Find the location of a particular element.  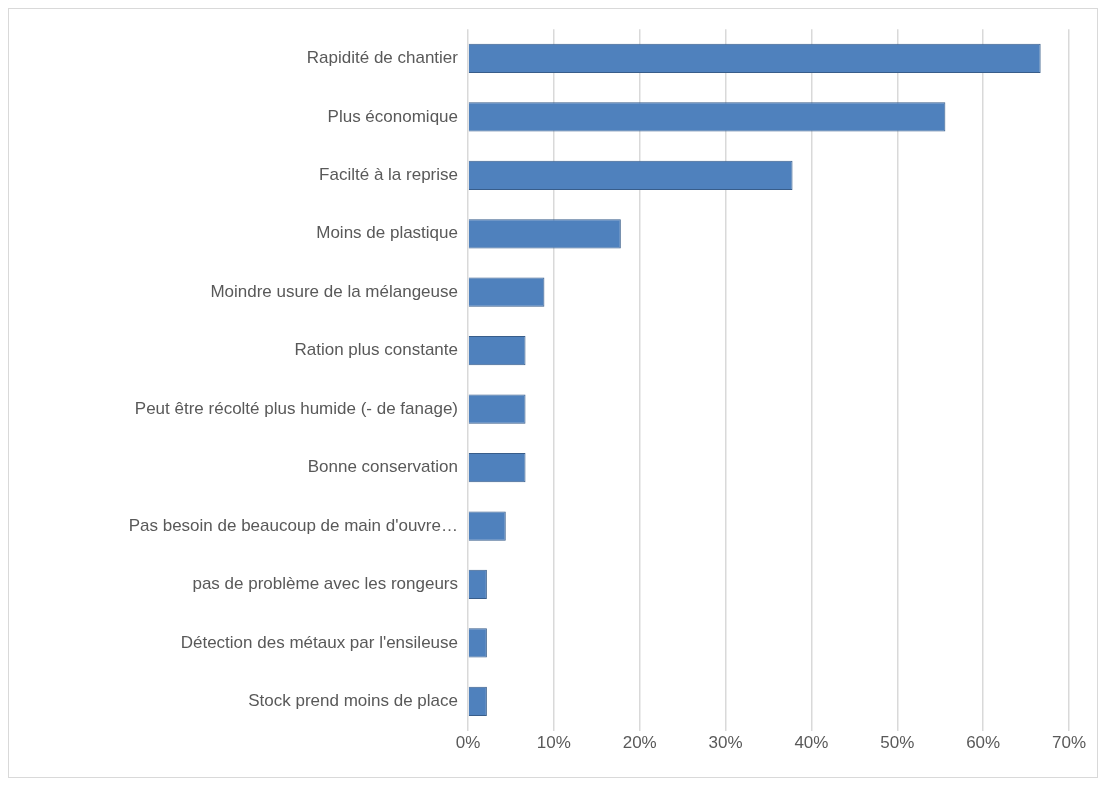

x-tick-label: 20% is located at coordinates (639, 743).